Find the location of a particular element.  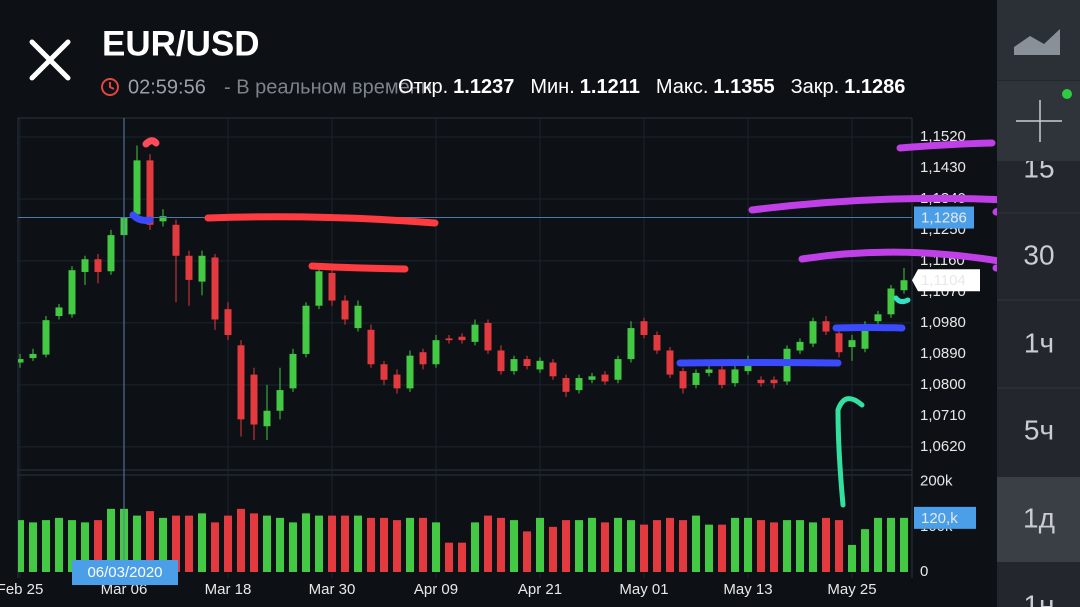

last-price-box is located at coordinates (946, 280).